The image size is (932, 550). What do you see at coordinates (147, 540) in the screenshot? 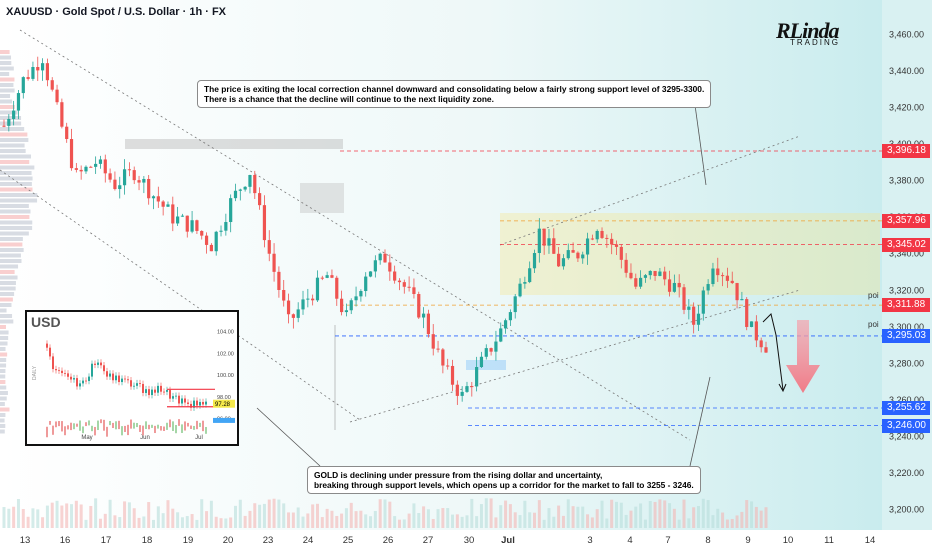
I see `x-tick-label: 18` at bounding box center [147, 540].